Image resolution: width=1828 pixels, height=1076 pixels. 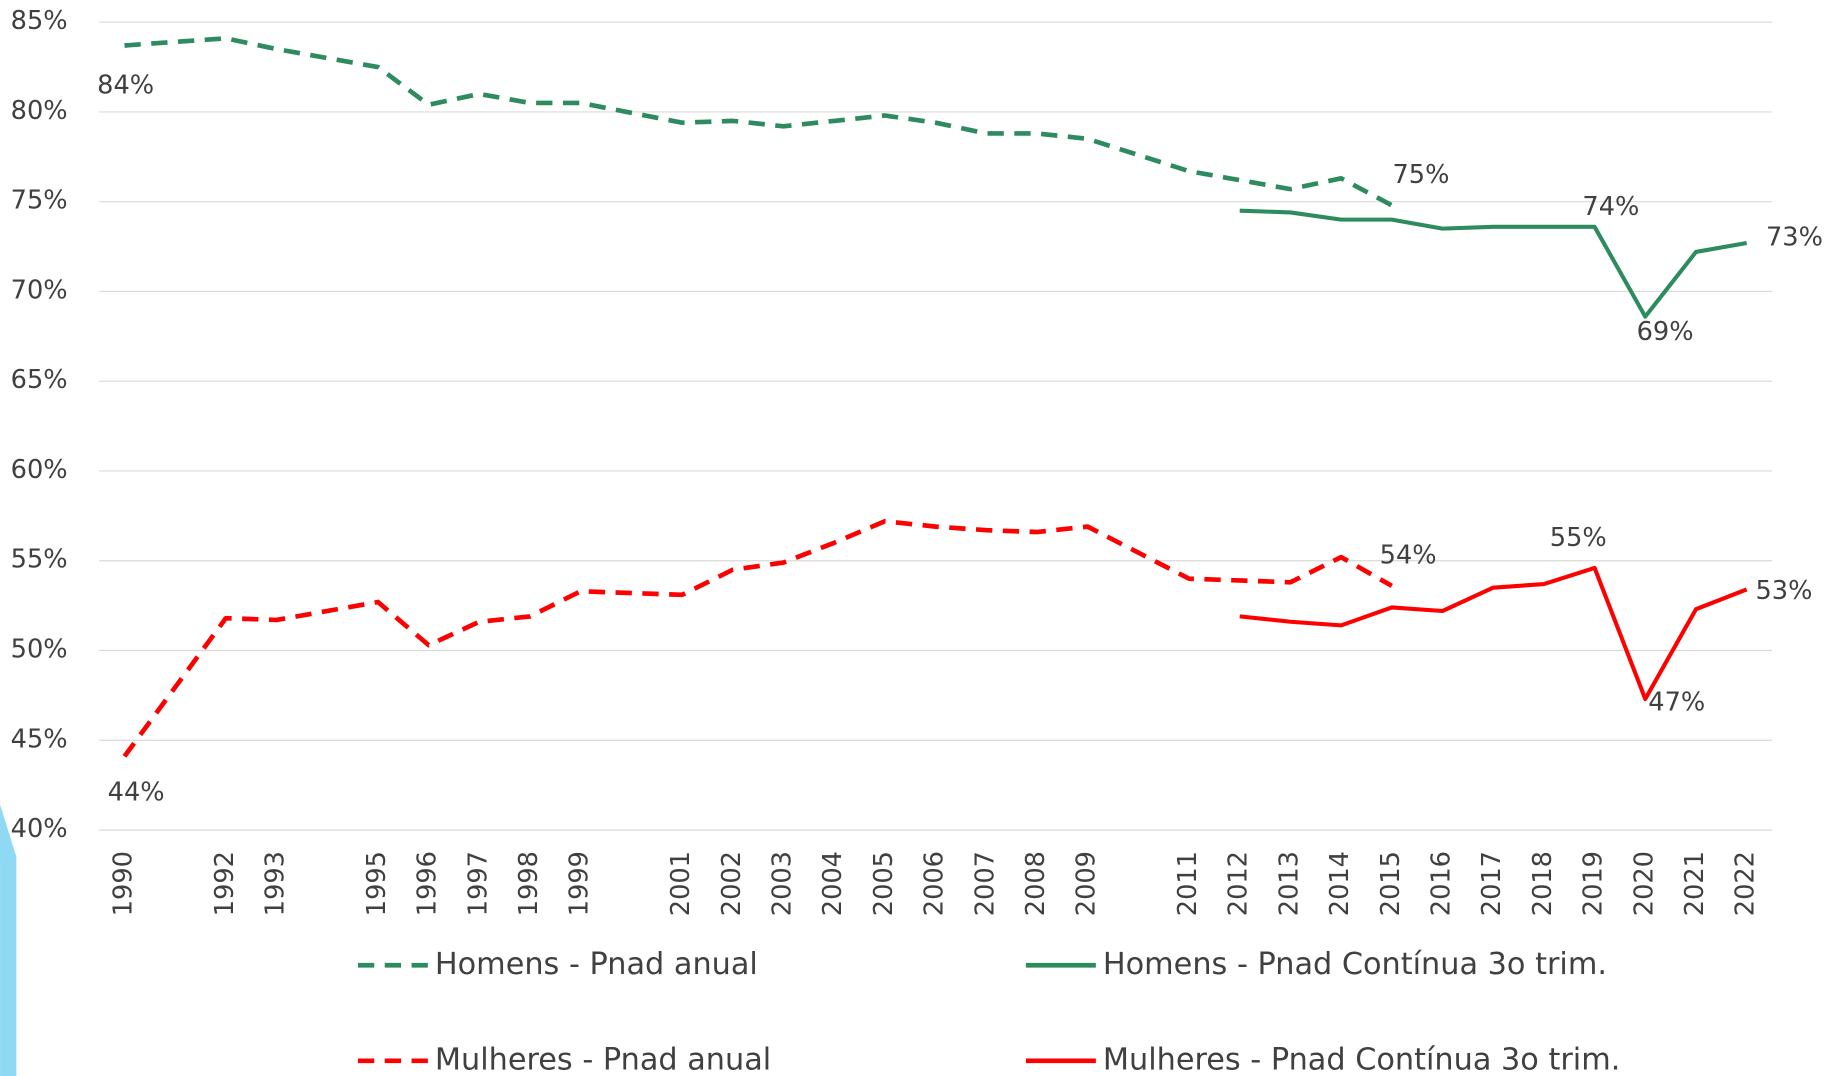 I want to click on data-label: 55%, so click(x=1578, y=538).